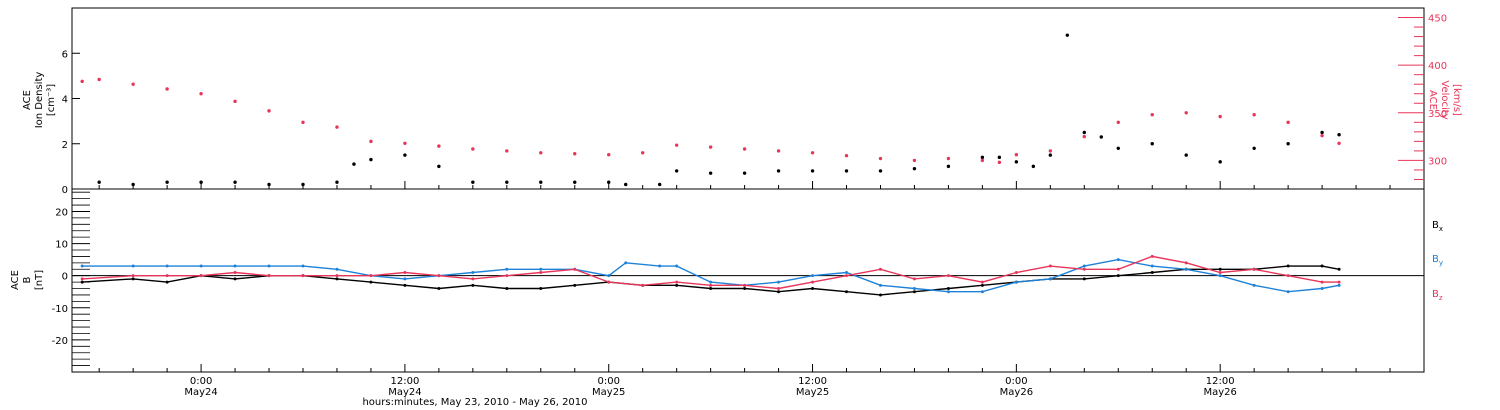 The image size is (1500, 410). What do you see at coordinates (1437, 295) in the screenshot?
I see `legend-bz: Bz` at bounding box center [1437, 295].